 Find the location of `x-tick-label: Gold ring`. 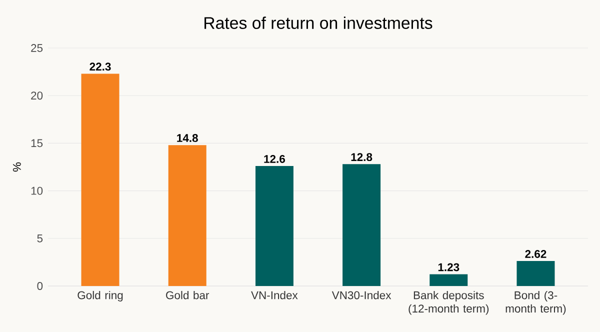

x-tick-label: Gold ring is located at coordinates (100, 296).